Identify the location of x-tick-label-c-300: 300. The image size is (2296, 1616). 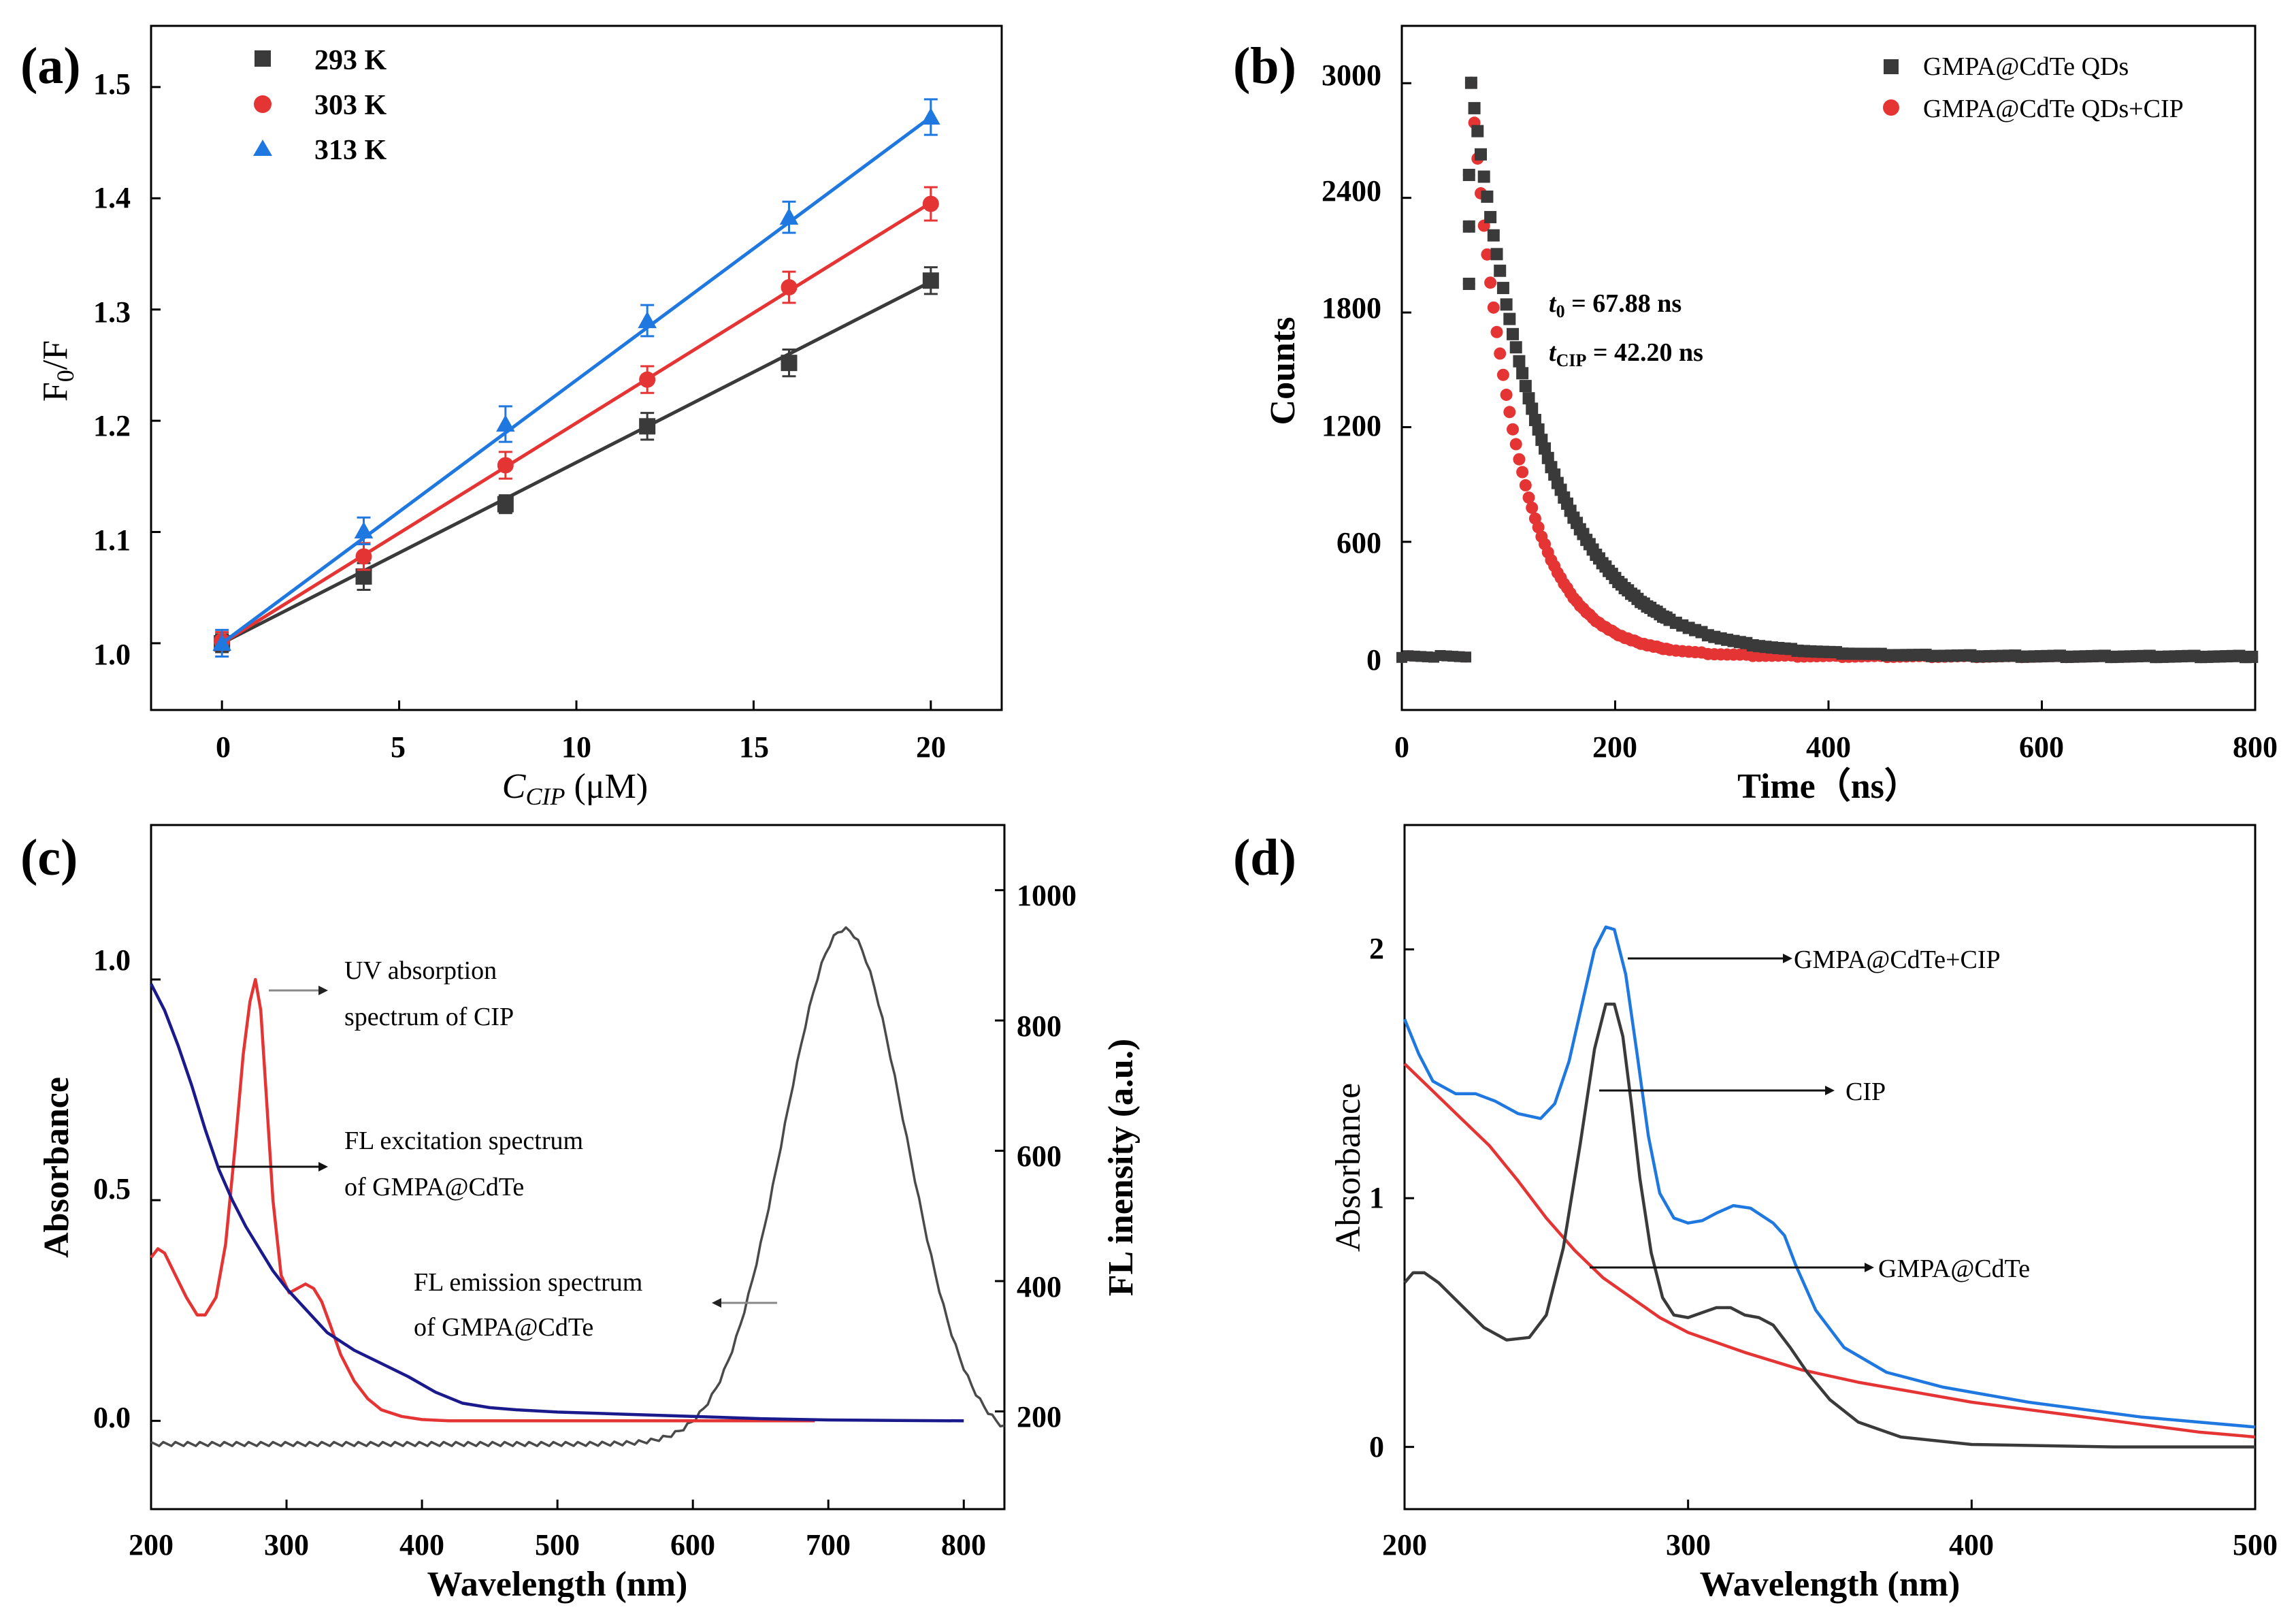
(286, 1545).